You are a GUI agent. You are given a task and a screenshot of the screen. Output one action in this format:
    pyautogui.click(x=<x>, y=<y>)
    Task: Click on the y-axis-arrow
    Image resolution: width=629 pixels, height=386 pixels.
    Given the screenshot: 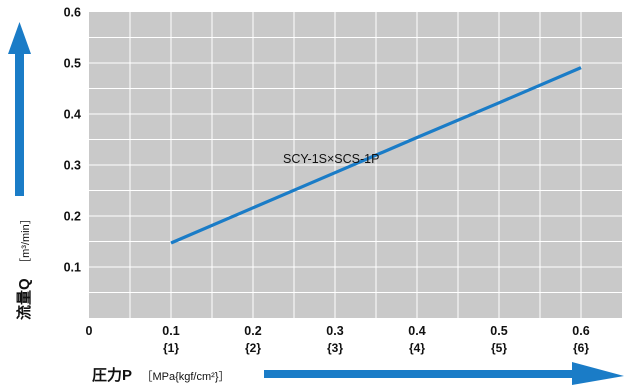 What is the action you would take?
    pyautogui.click(x=19, y=109)
    